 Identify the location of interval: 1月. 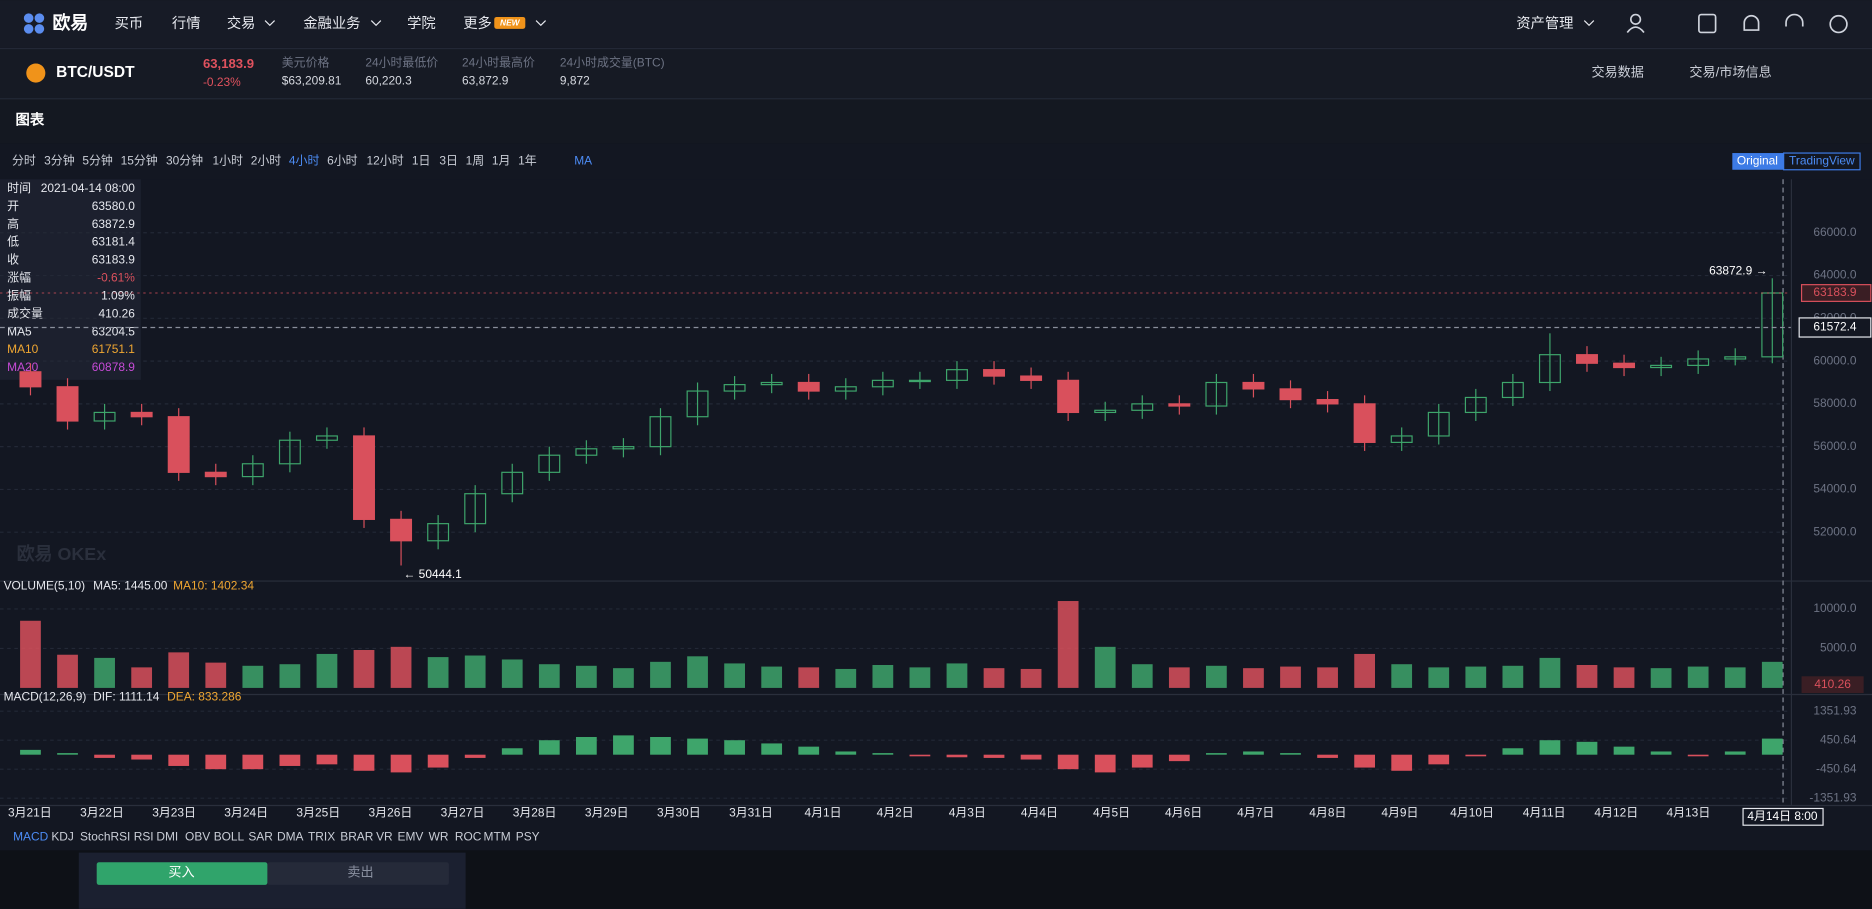
(501, 161).